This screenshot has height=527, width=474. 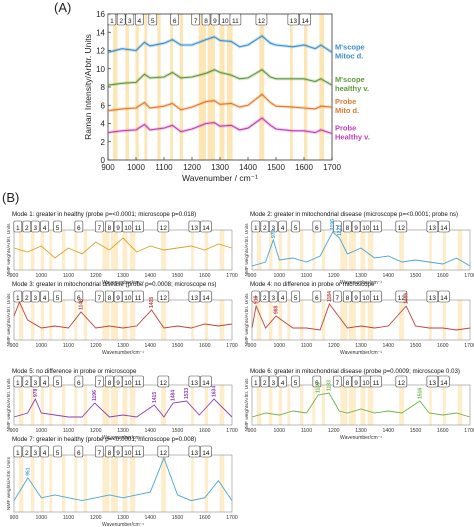 What do you see at coordinates (279, 346) in the screenshot?
I see `x-tick-label: 1000` at bounding box center [279, 346].